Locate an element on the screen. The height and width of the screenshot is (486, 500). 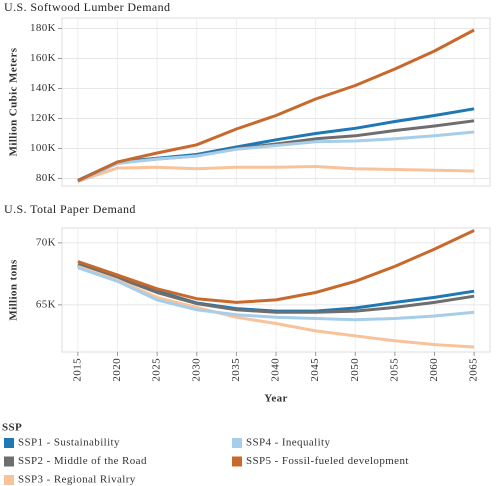
x-tick-label: 2060 is located at coordinates (434, 370).